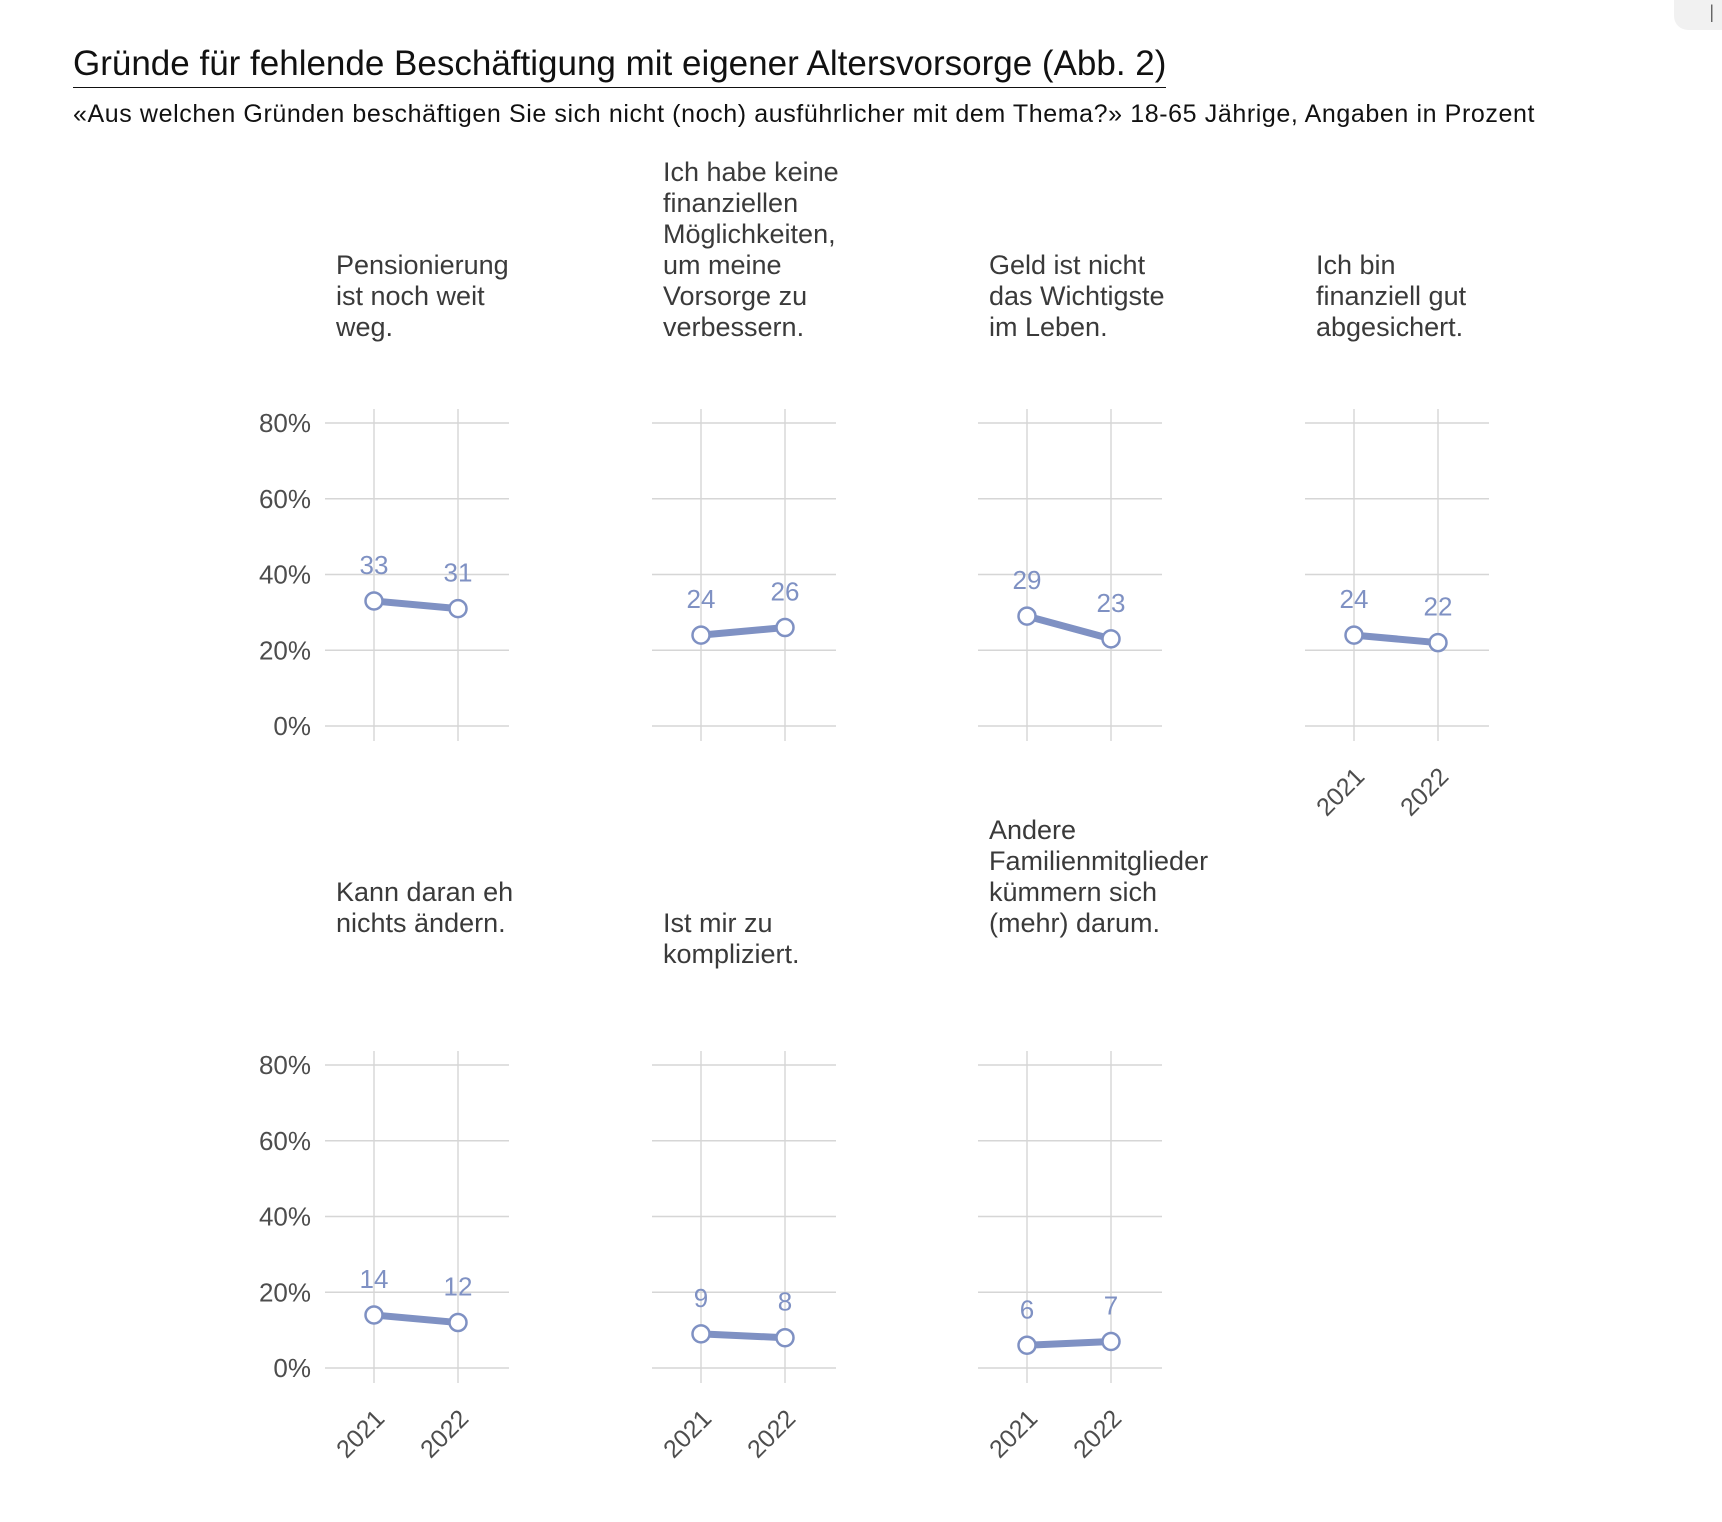  What do you see at coordinates (1111, 603) in the screenshot?
I see `data-label: 23` at bounding box center [1111, 603].